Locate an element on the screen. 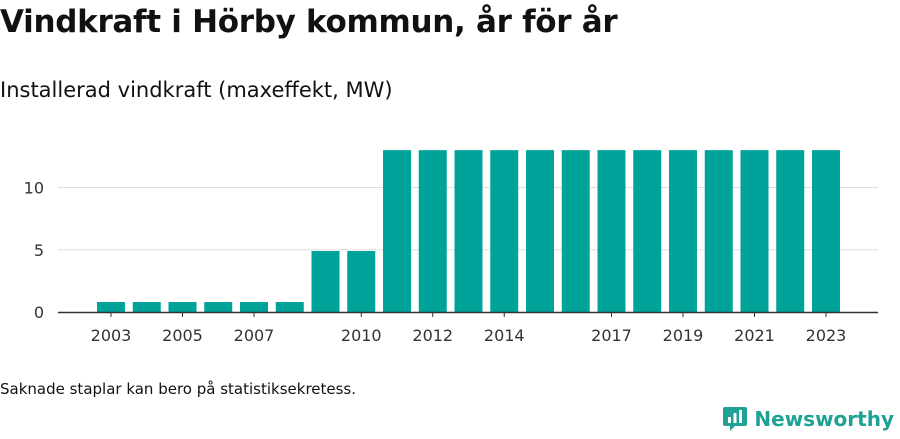  bar-2011 is located at coordinates (397, 231).